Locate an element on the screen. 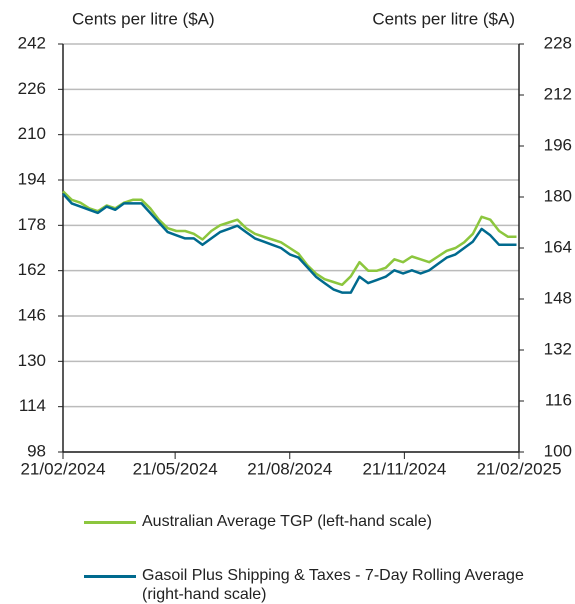  legend-label: Australian Average TGP (left-hand scale) is located at coordinates (287, 521).